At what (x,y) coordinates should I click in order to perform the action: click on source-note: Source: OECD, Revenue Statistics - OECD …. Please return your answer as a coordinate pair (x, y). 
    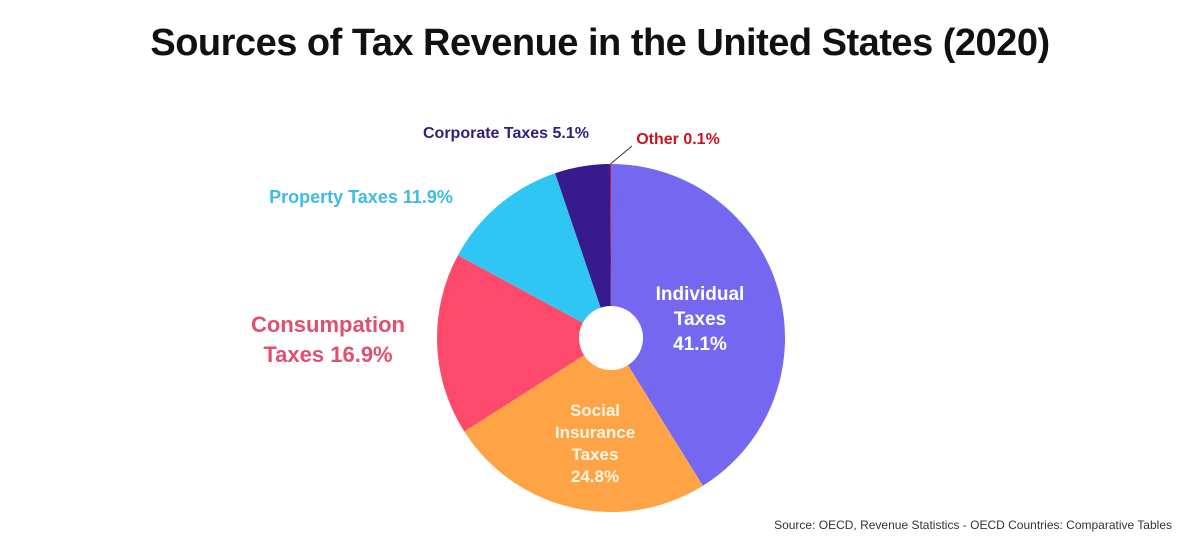
    Looking at the image, I should click on (973, 525).